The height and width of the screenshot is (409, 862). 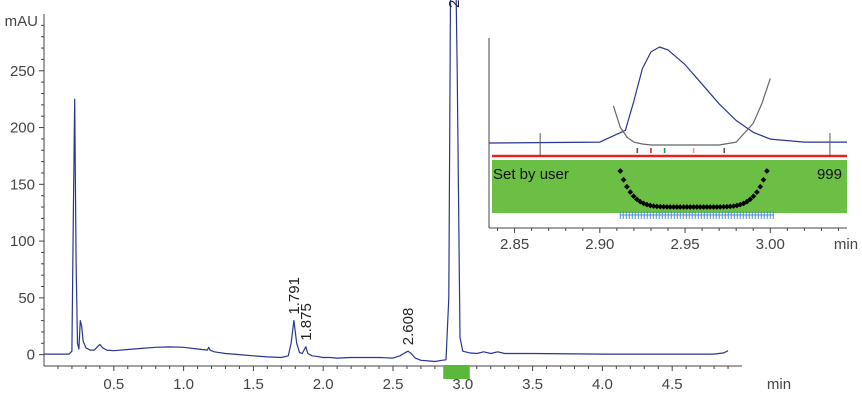 What do you see at coordinates (22, 71) in the screenshot?
I see `main-y-tick-label: 250` at bounding box center [22, 71].